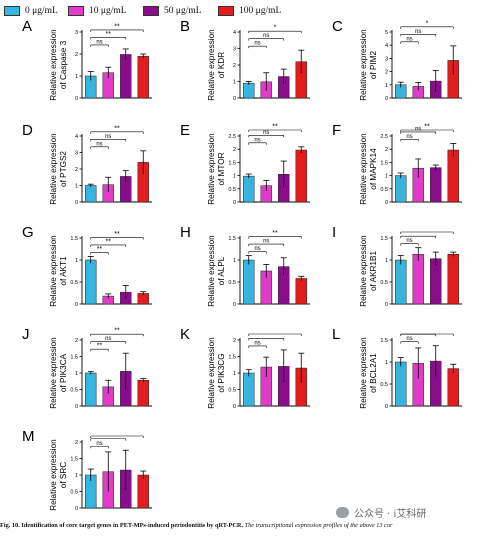 Image resolution: width=477 pixels, height=537 pixels. What do you see at coordinates (63, 64) in the screenshot?
I see `y-axis-title-gene: of Caspase 3` at bounding box center [63, 64].